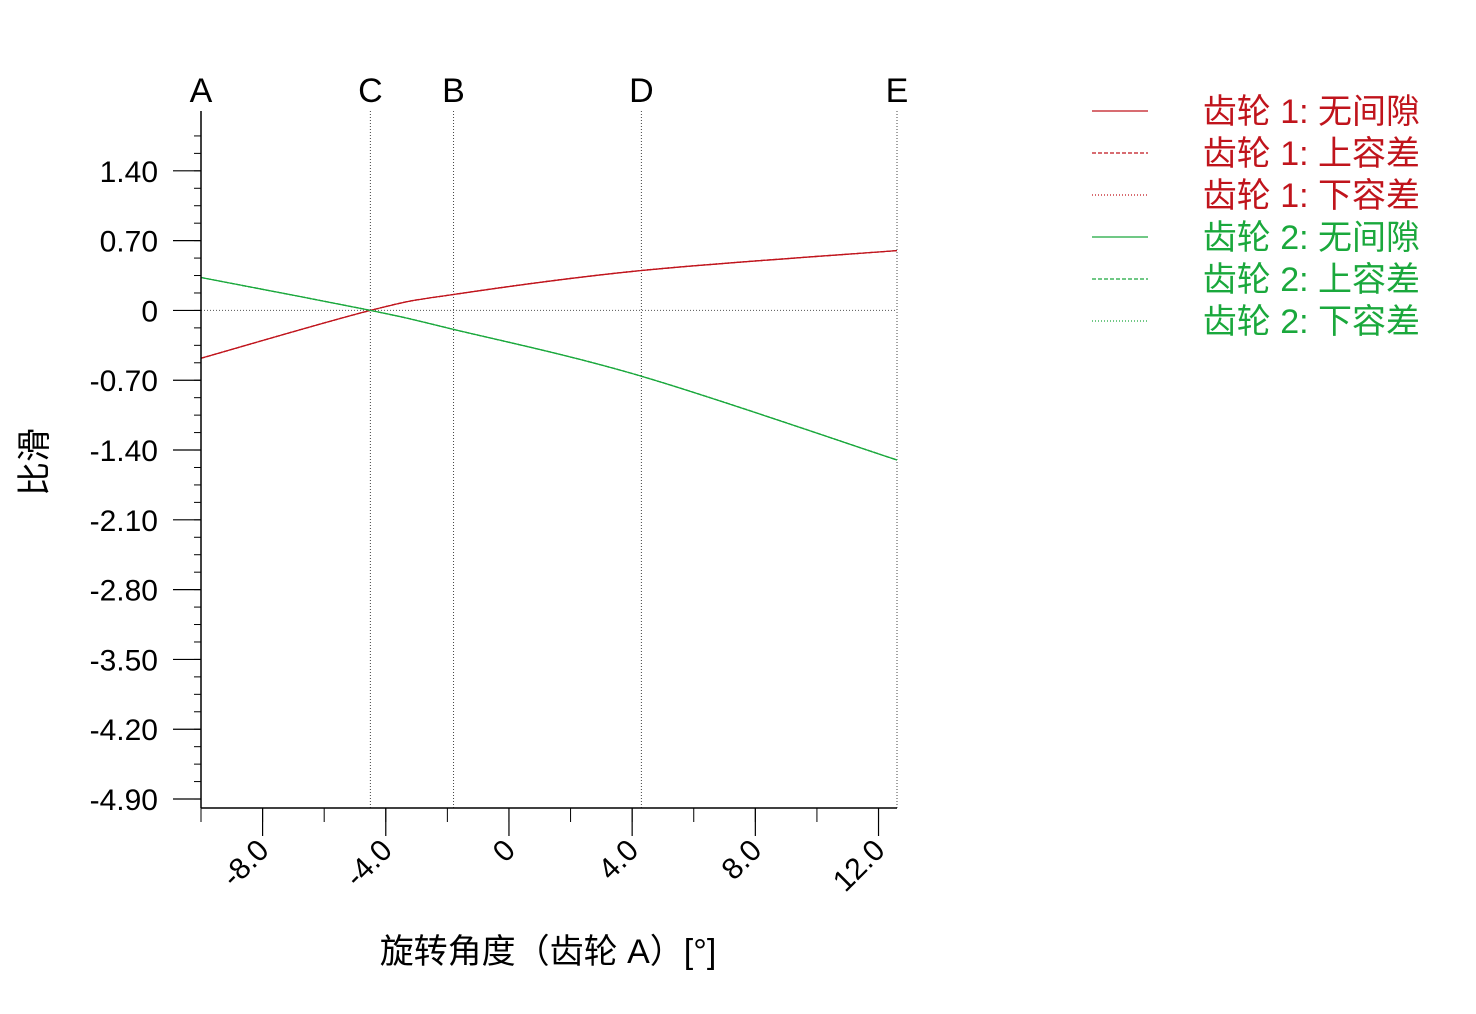  Describe the element at coordinates (641, 91) in the screenshot. I see `marker-label-D: D` at that location.